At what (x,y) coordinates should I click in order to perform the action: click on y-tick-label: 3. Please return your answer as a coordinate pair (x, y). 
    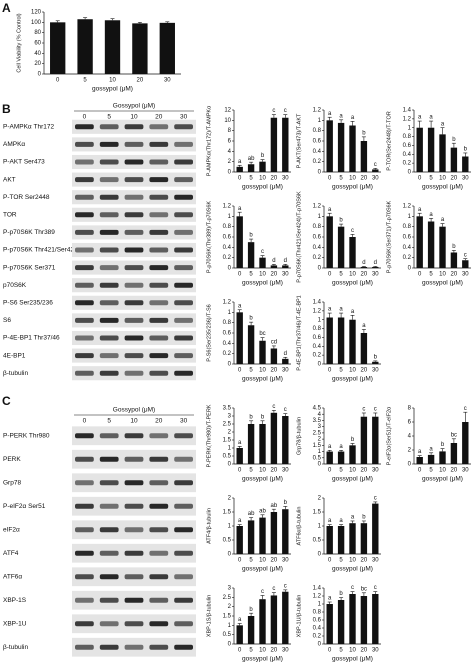
    Looking at the image, I should click on (230, 589).